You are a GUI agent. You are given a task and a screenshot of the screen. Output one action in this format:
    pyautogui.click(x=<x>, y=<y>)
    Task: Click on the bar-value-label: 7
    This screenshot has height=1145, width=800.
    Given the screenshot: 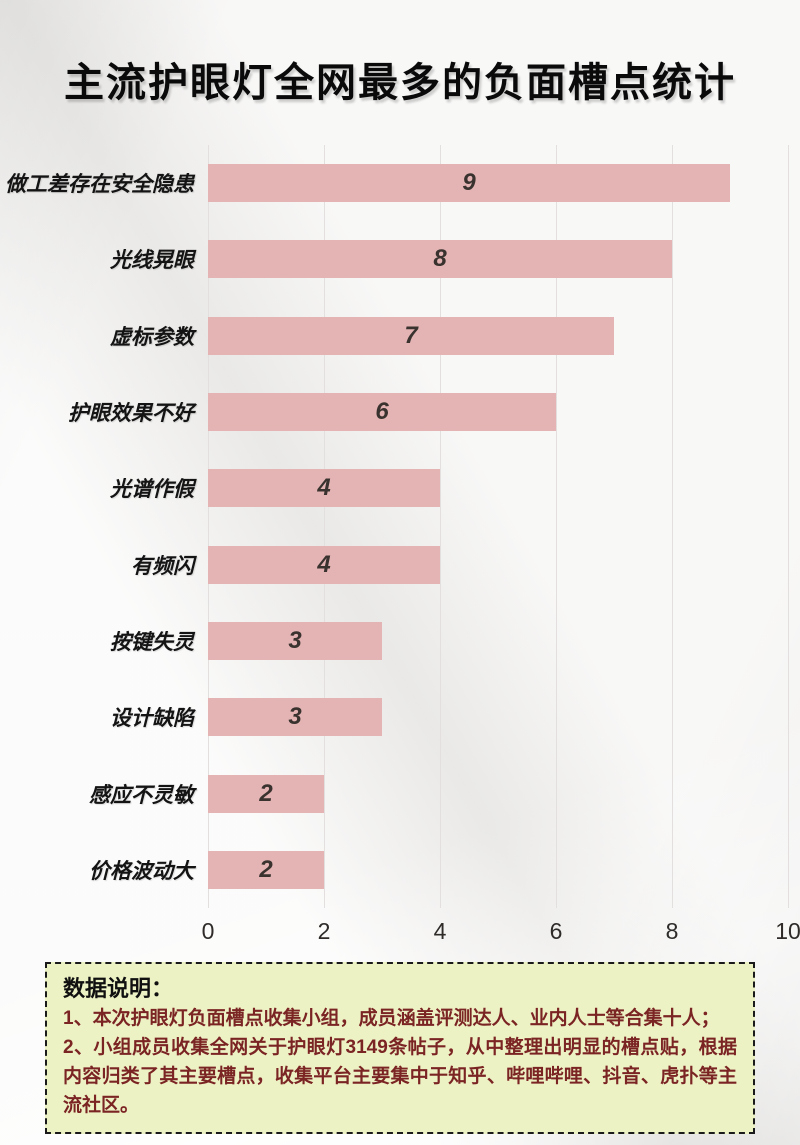 What is the action you would take?
    pyautogui.click(x=411, y=335)
    